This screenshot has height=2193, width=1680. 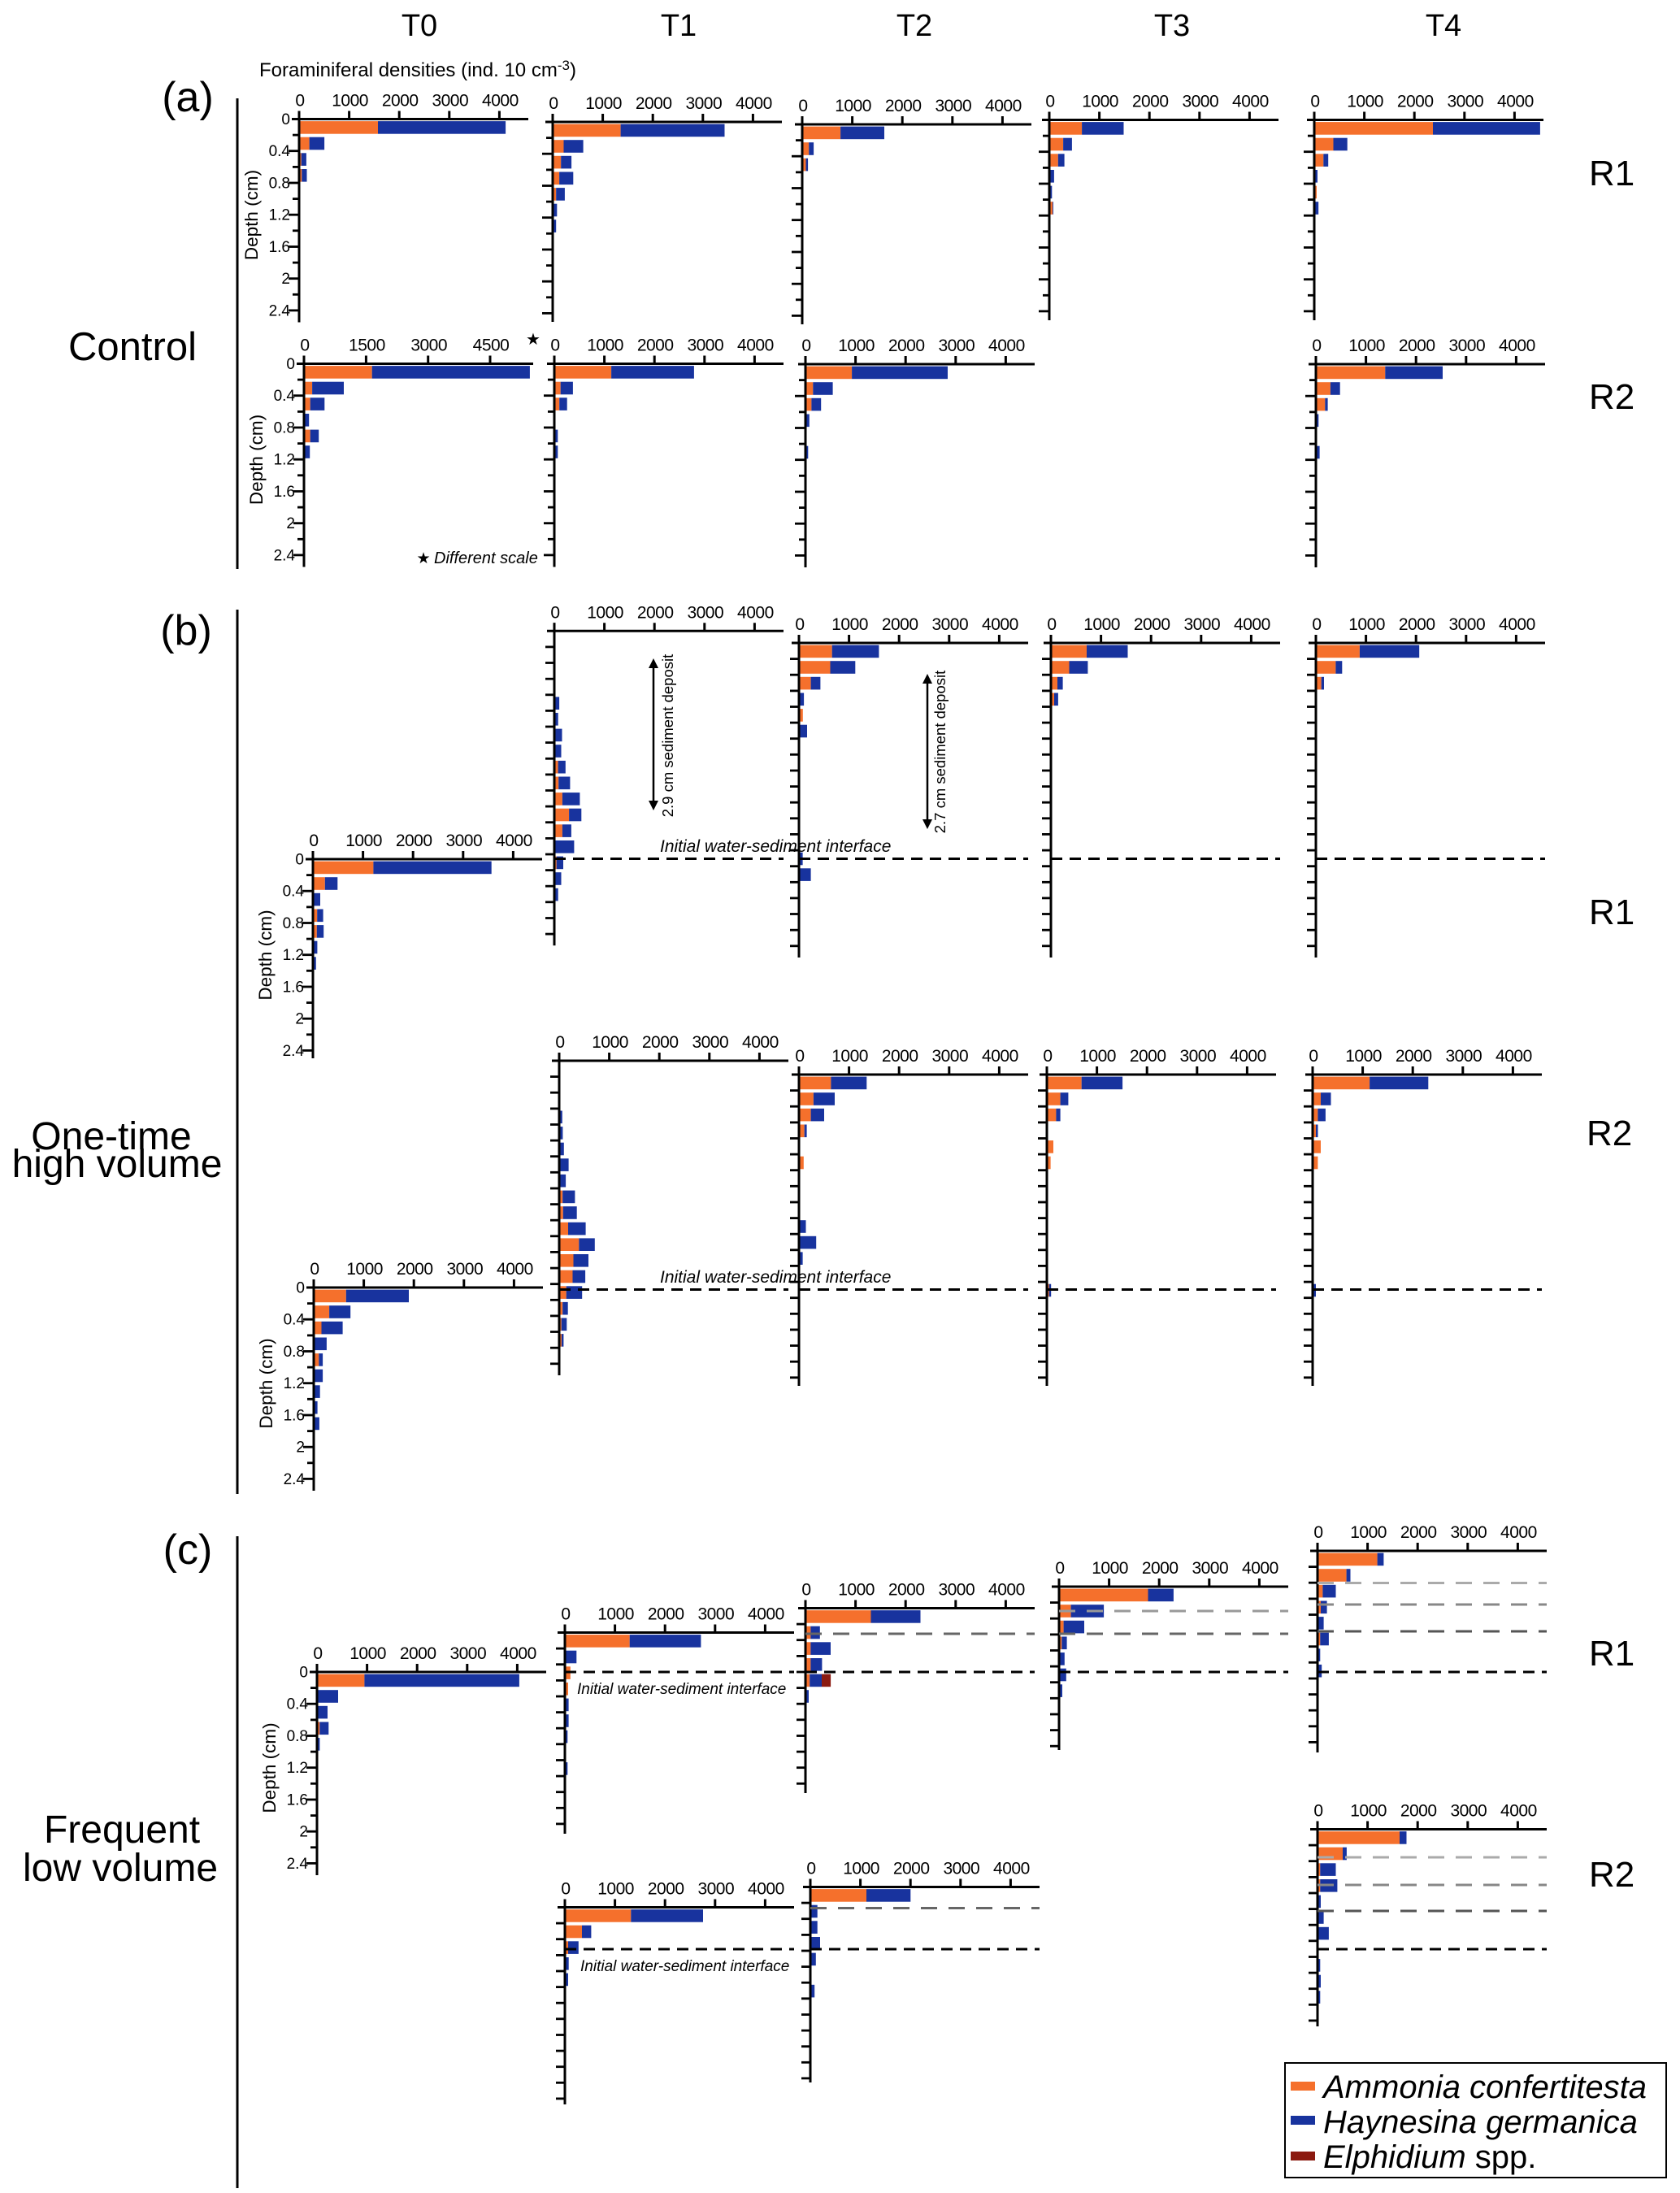 I want to click on svg-text: T0, so click(x=420, y=26).